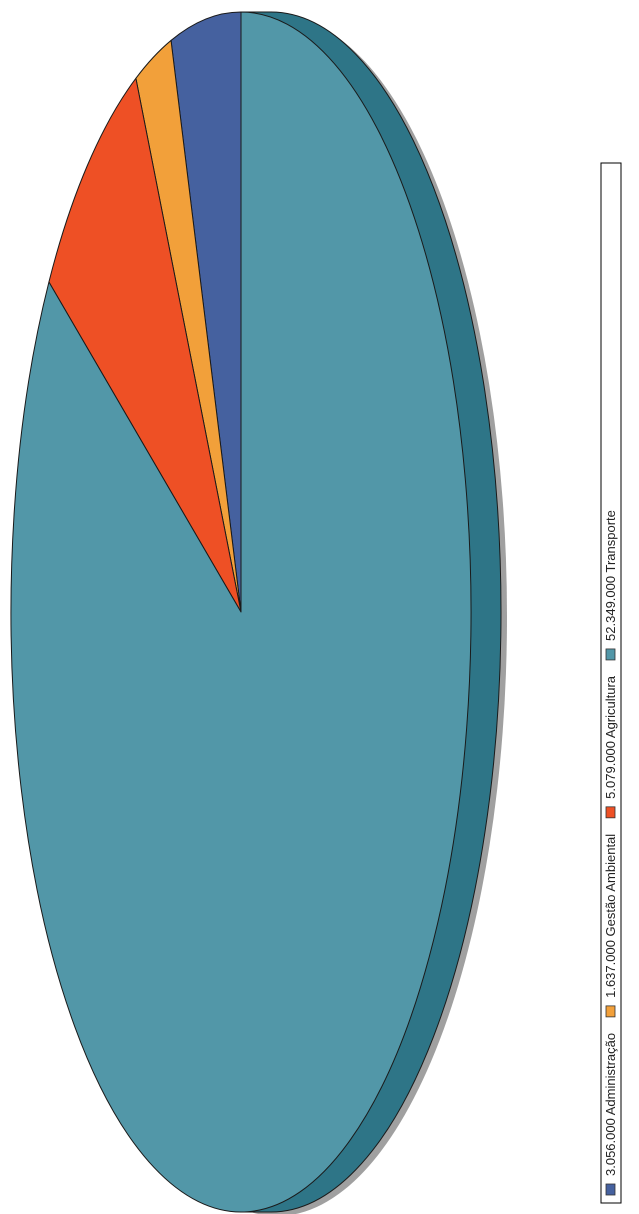  What do you see at coordinates (610, 1011) in the screenshot?
I see `legend-swatch-gestao-ambiental` at bounding box center [610, 1011].